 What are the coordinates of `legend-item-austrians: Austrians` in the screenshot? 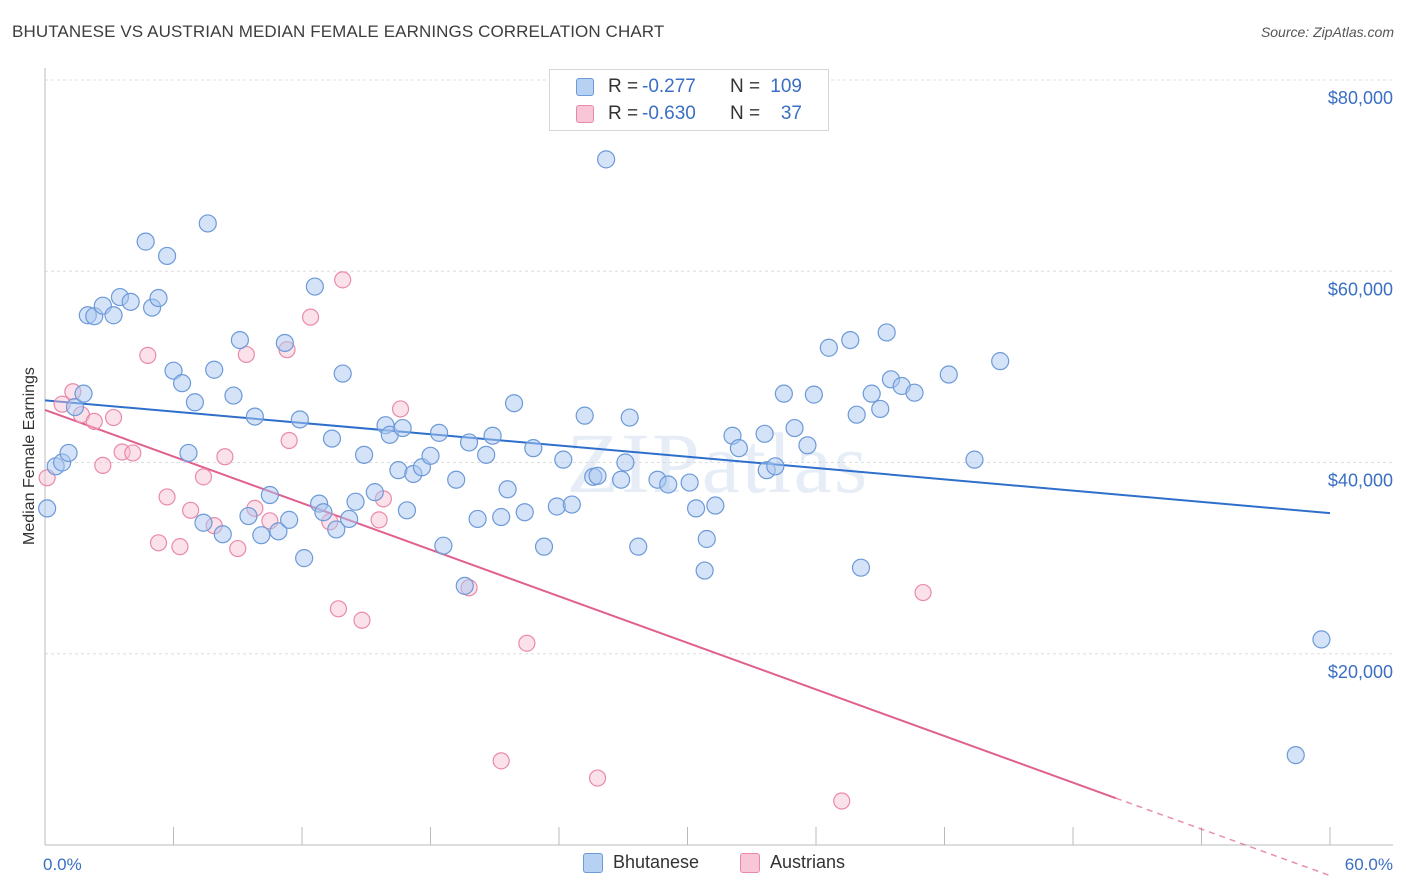 It's located at (792, 862).